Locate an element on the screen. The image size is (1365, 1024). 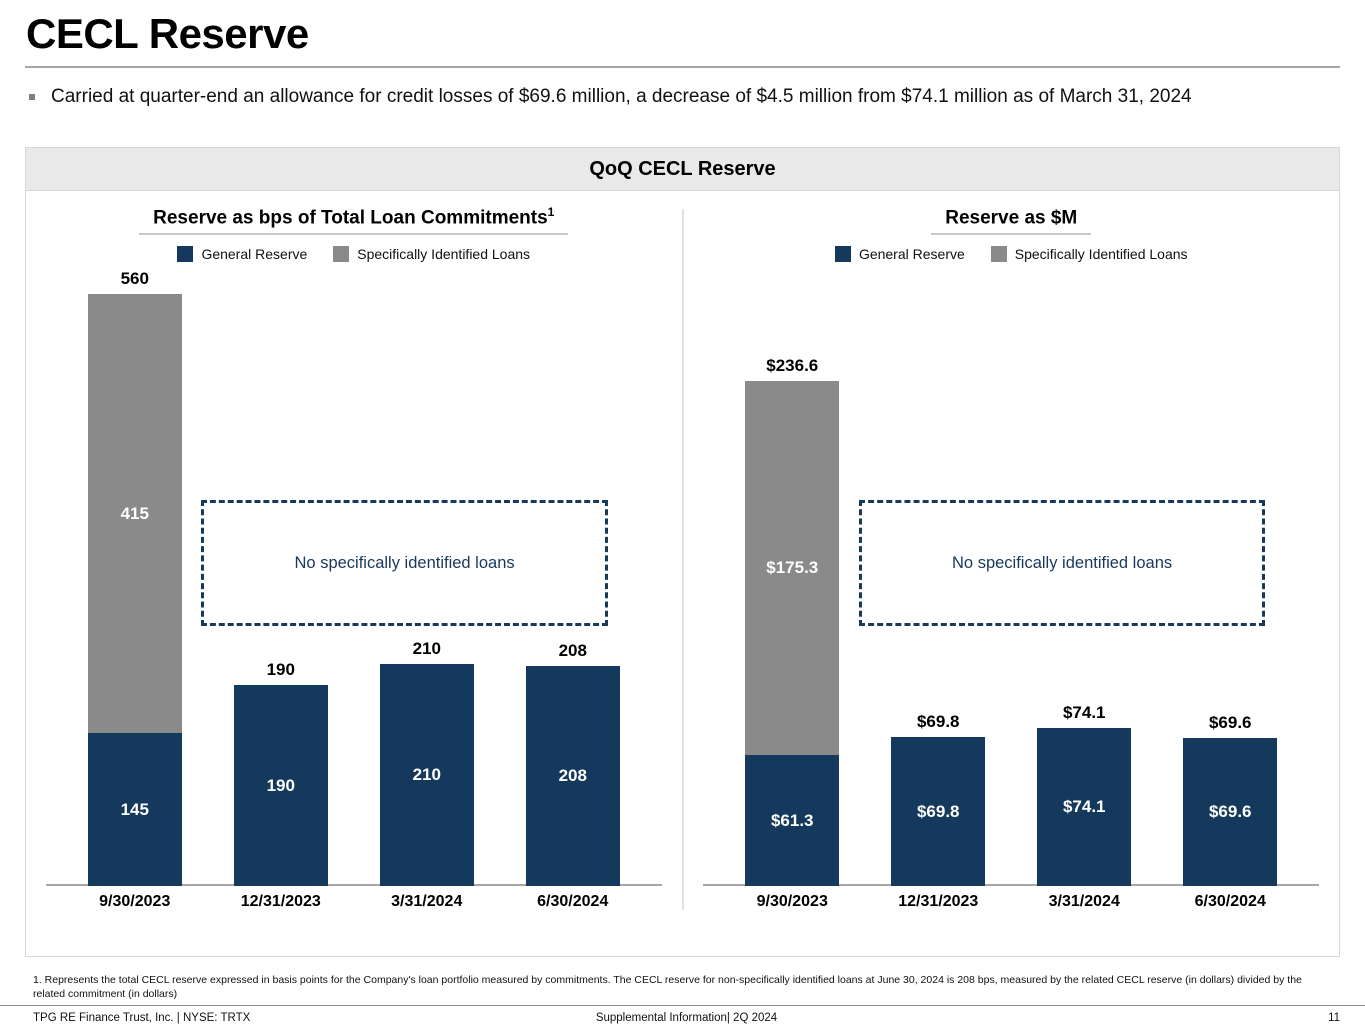
bar-value-label: 415 is located at coordinates (134, 513).